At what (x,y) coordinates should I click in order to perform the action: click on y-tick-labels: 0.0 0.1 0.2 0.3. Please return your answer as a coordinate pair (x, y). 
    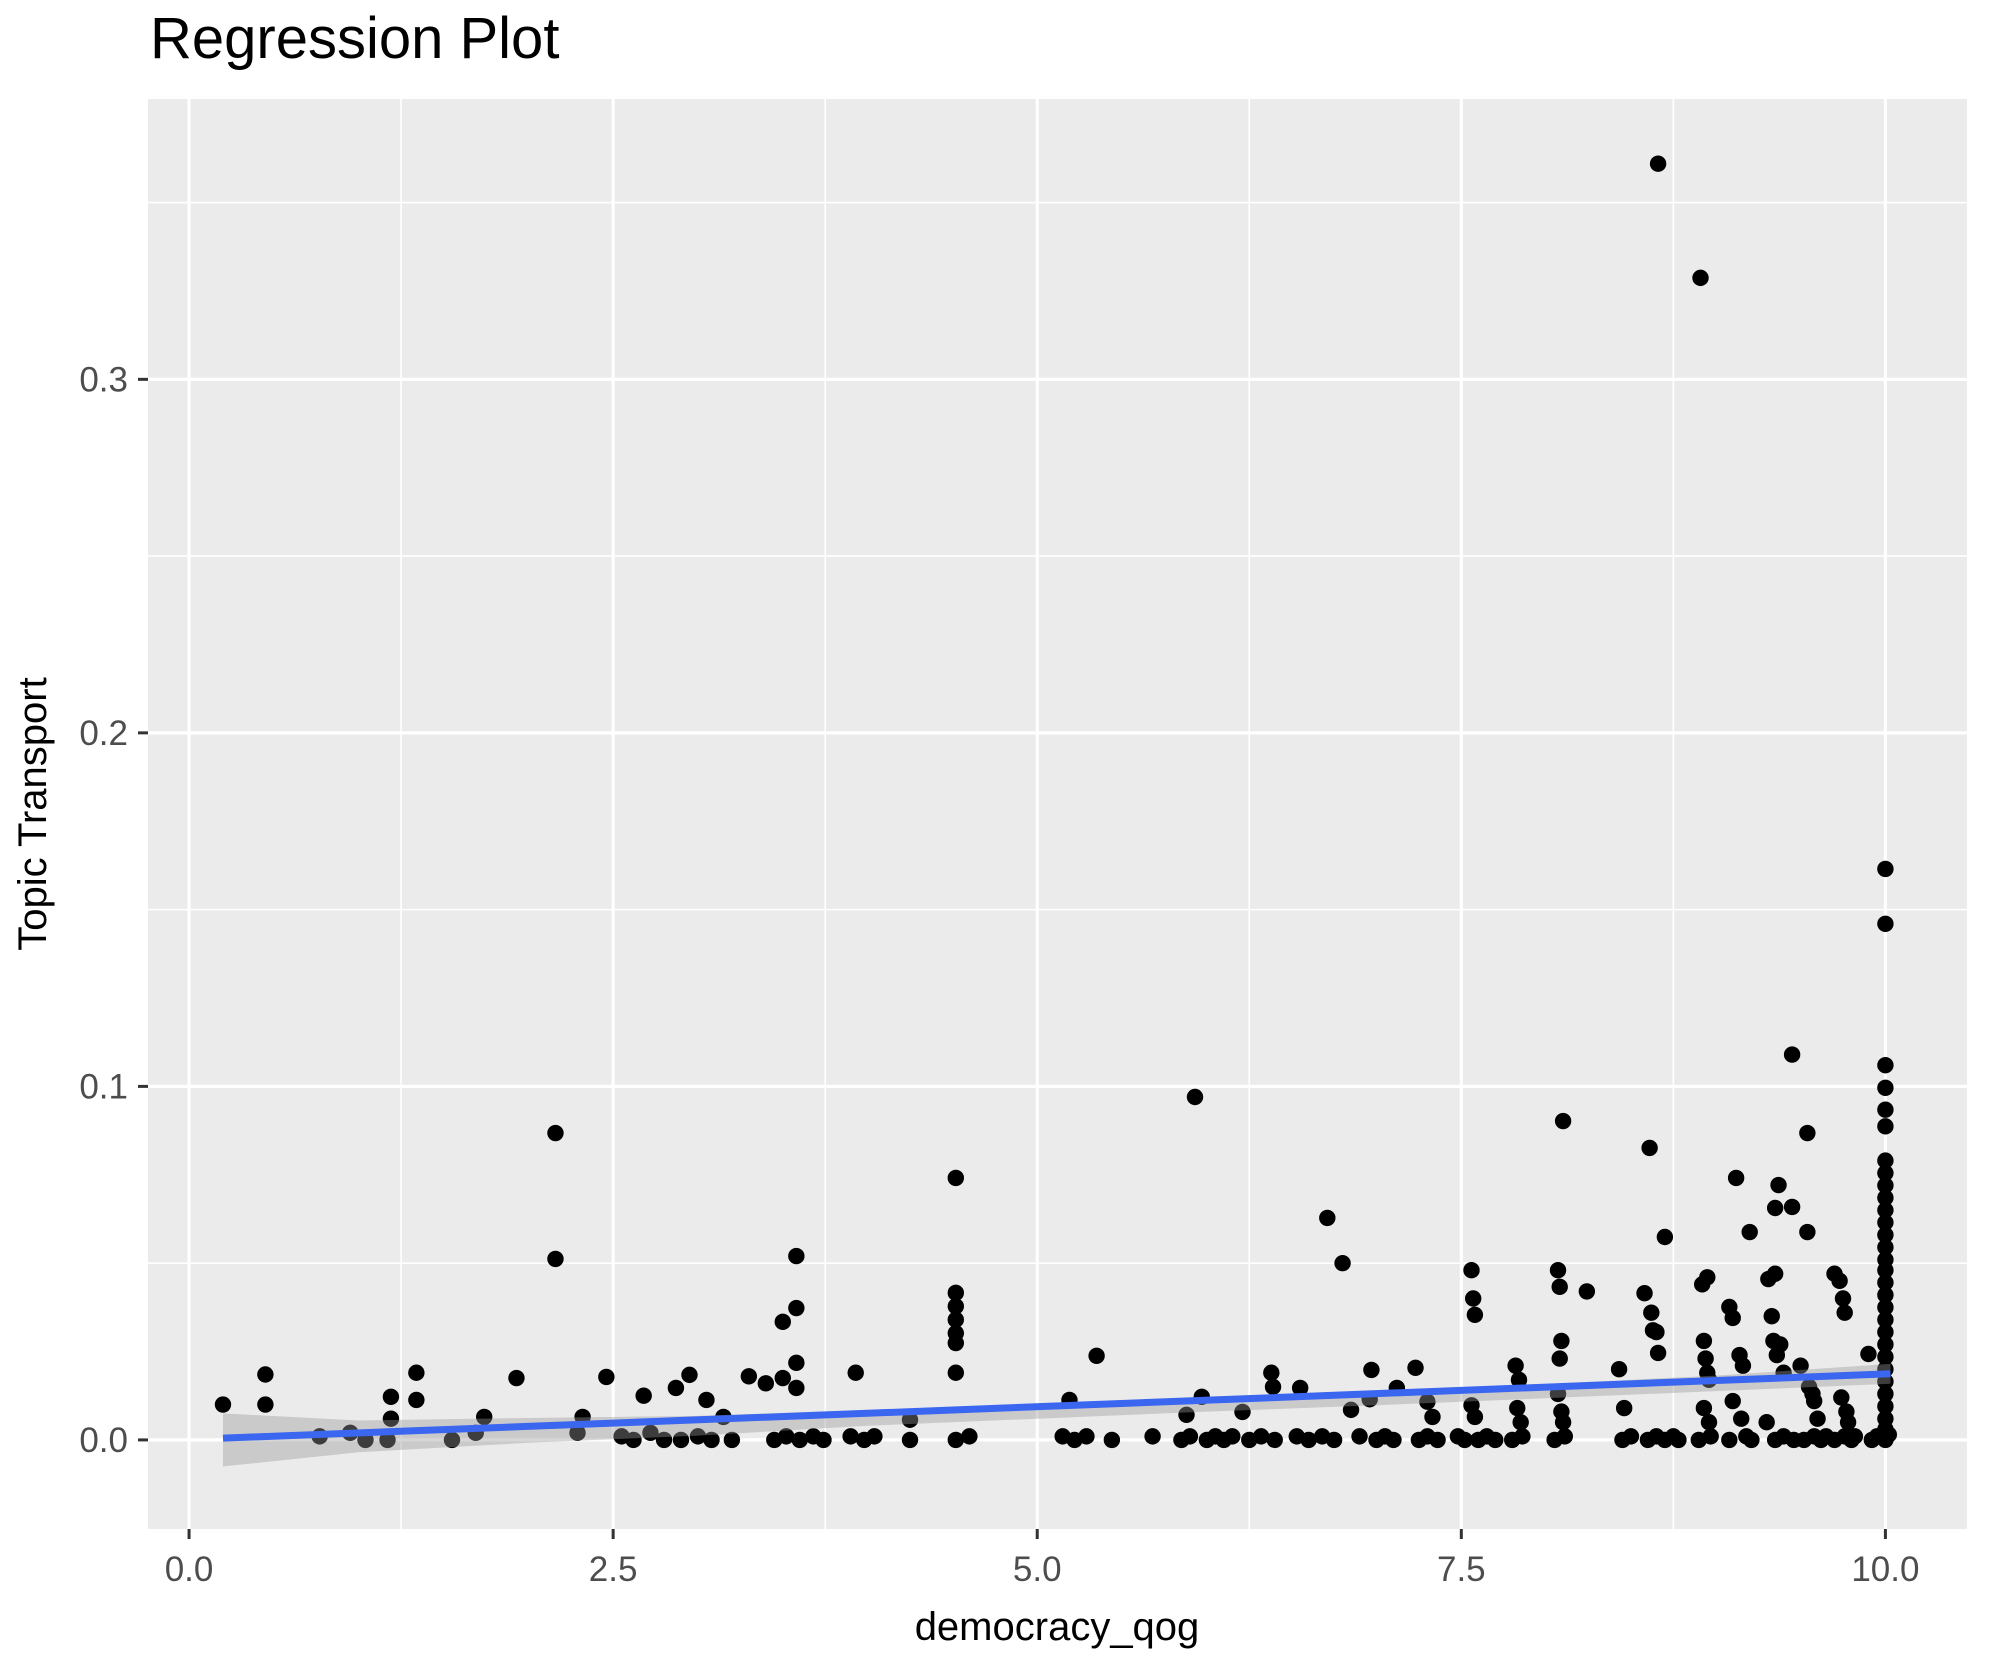
    Looking at the image, I should click on (103, 910).